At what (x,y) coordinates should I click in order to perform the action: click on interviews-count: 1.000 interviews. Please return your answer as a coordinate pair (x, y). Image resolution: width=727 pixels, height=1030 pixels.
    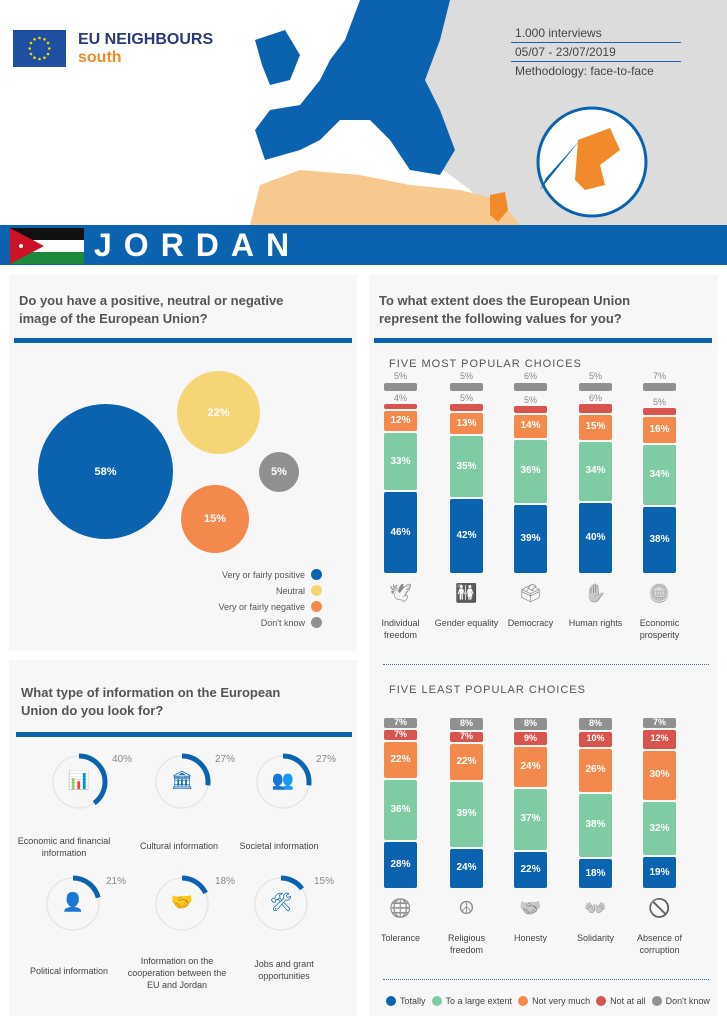
    Looking at the image, I should click on (596, 33).